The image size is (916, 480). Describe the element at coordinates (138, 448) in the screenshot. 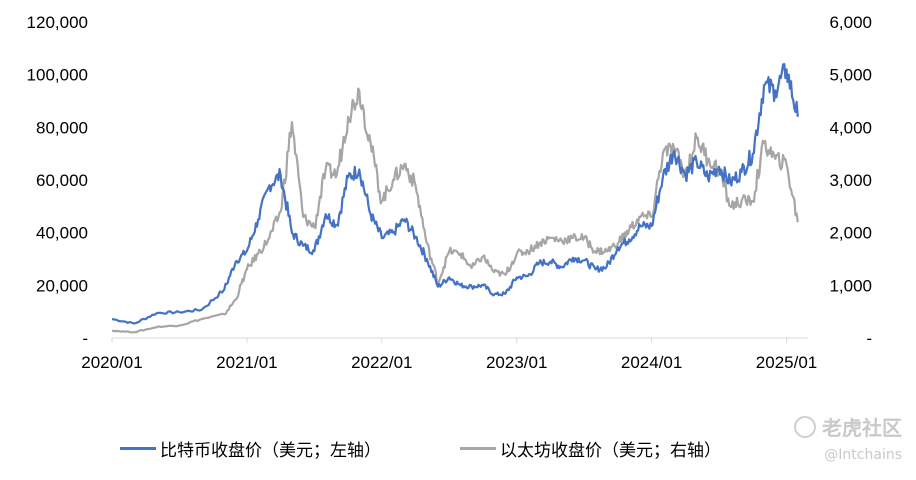

I see `legend-swatch-btc` at that location.